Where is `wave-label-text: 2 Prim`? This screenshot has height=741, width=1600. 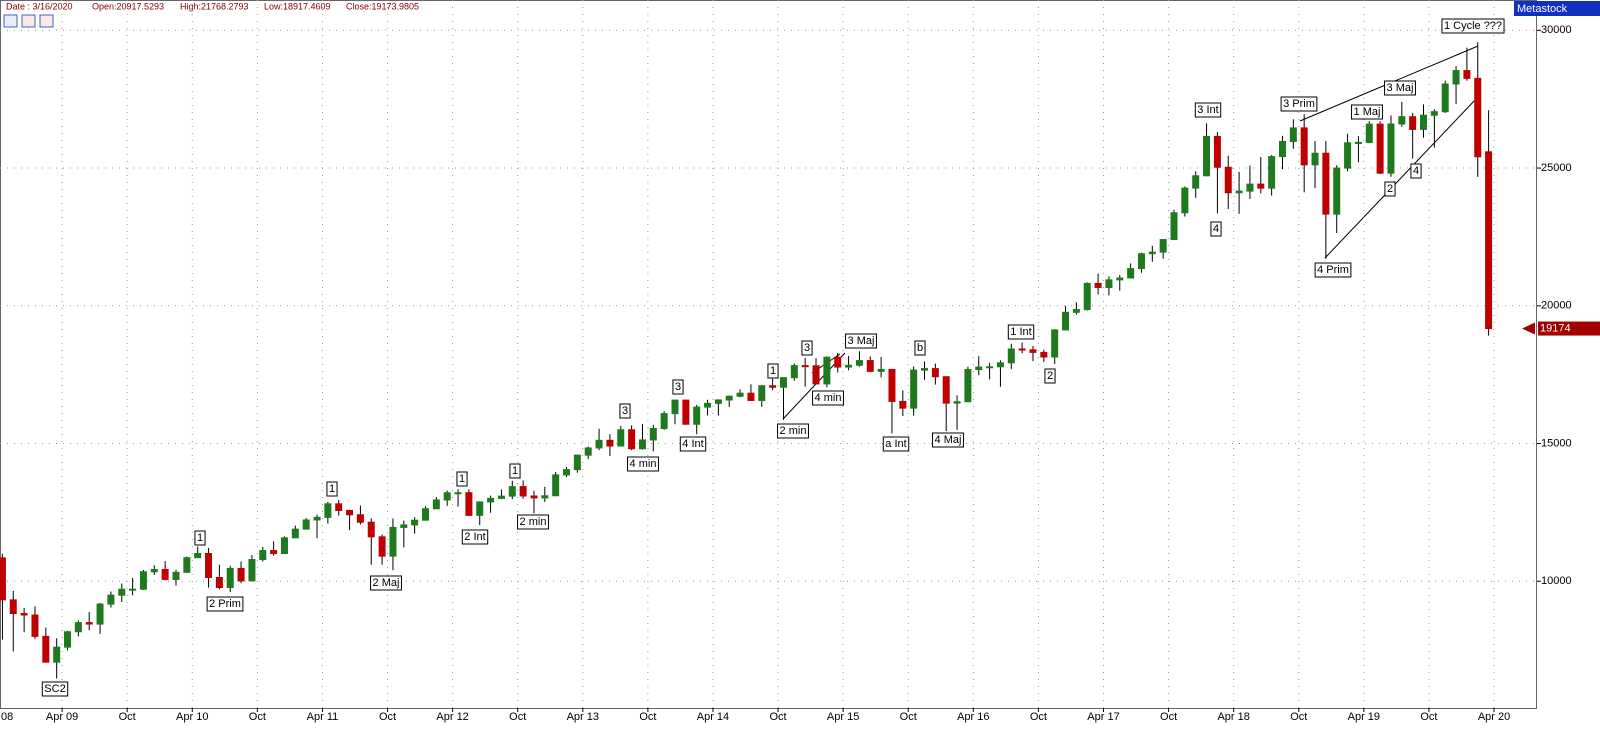
wave-label-text: 2 Prim is located at coordinates (225, 604).